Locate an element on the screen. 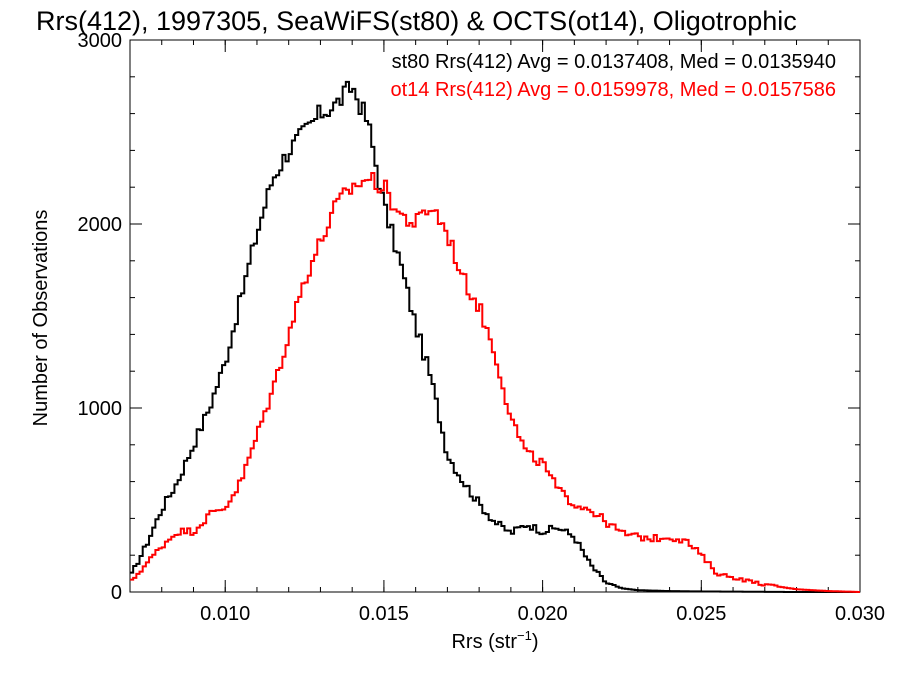 The image size is (900, 675). y-axis-label: Number of Observations is located at coordinates (41, 318).